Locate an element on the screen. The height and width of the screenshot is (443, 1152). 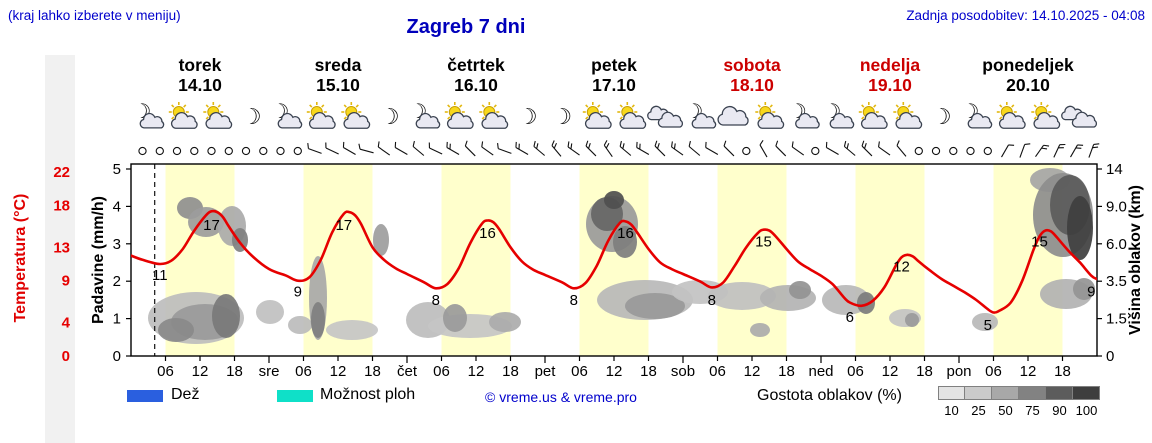
day-date: 14.10 is located at coordinates (200, 85).